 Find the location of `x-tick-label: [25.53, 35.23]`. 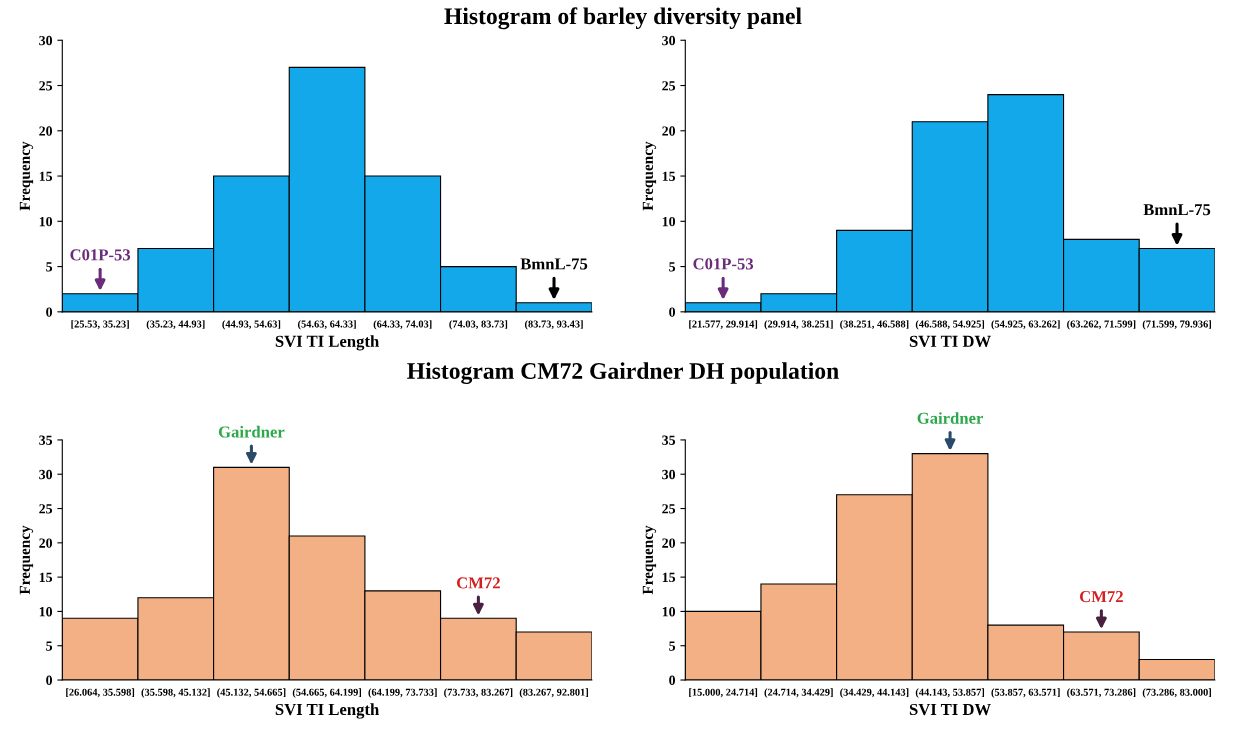

x-tick-label: [25.53, 35.23] is located at coordinates (100, 325).